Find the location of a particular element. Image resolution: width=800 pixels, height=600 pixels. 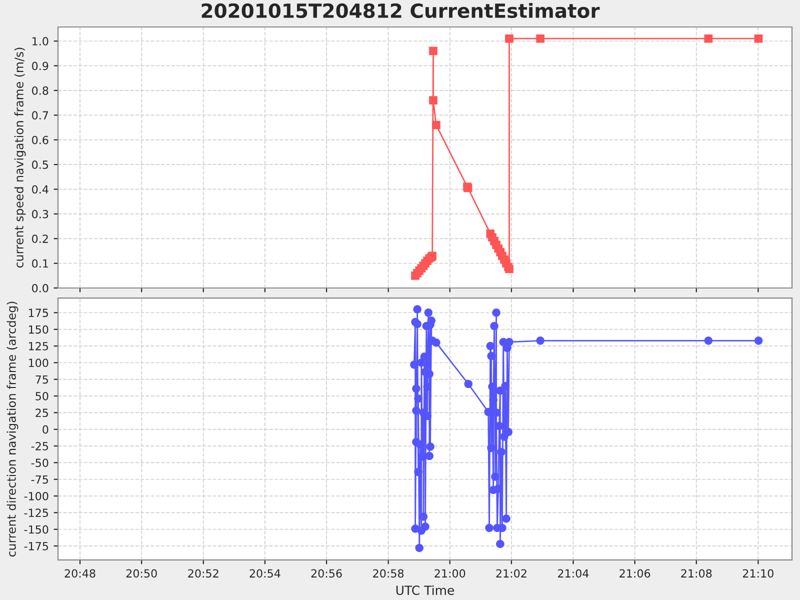

y-tick-label: 0.3 is located at coordinates (40, 214).